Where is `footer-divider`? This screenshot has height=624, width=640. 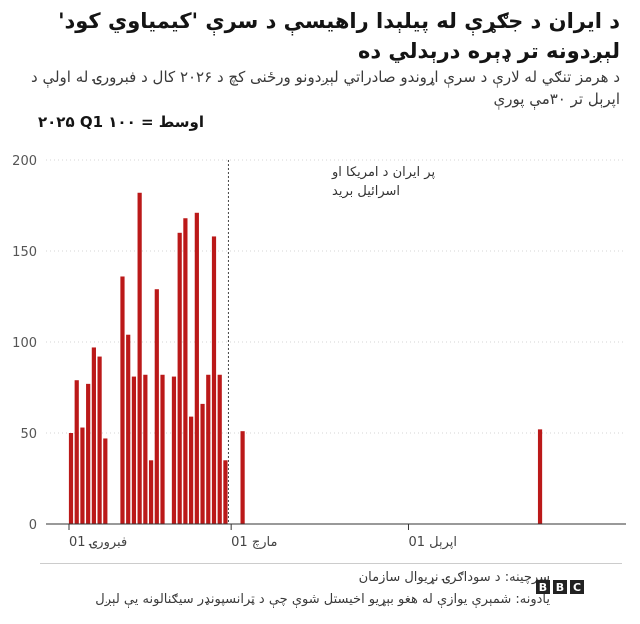 footer-divider is located at coordinates (331, 563).